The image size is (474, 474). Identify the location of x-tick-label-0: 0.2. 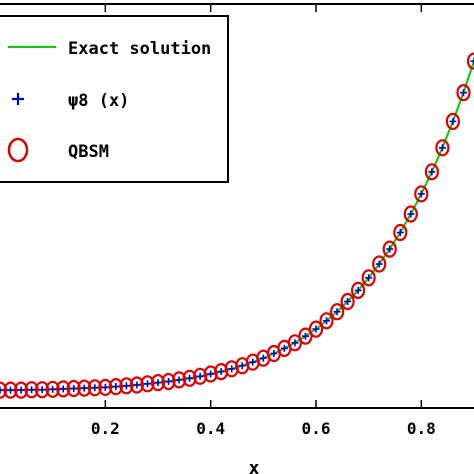
(105, 428).